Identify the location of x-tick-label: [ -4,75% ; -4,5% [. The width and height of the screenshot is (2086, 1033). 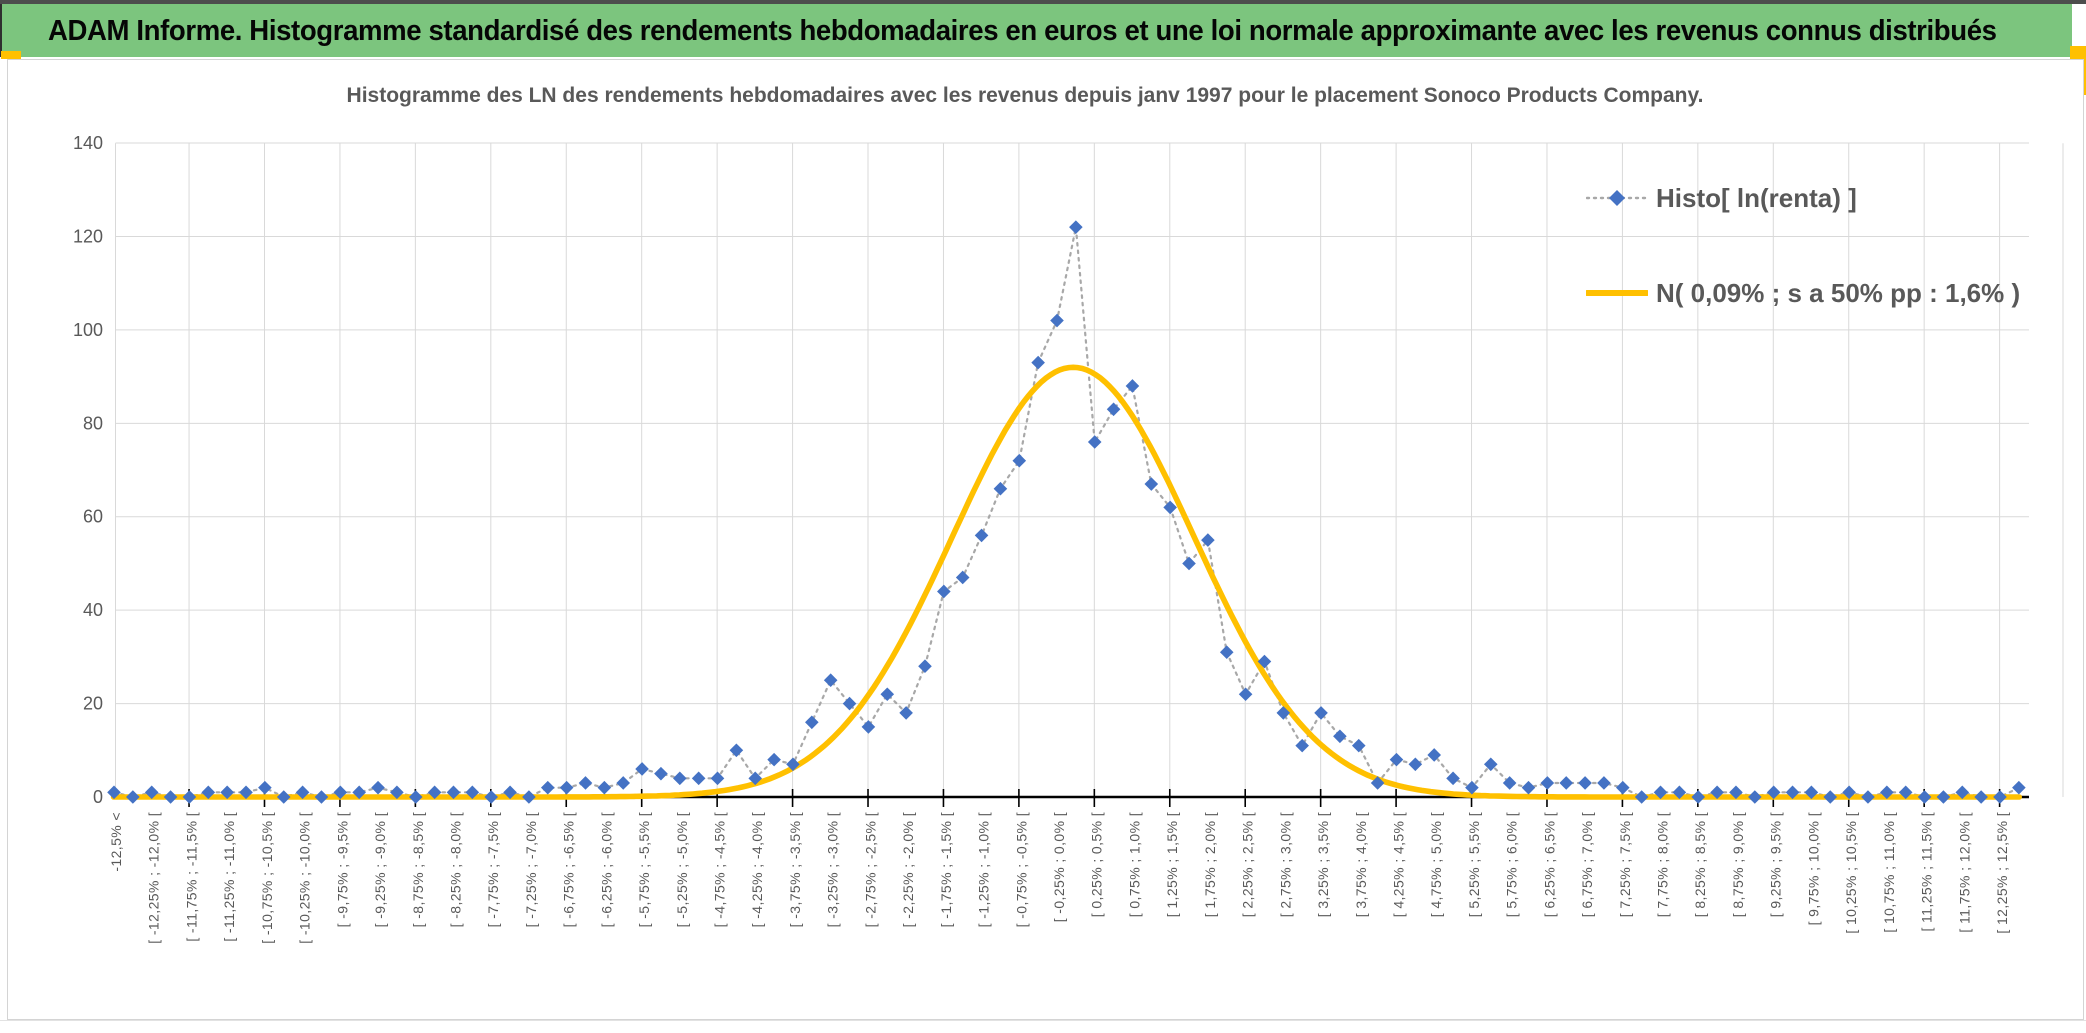
(720, 869).